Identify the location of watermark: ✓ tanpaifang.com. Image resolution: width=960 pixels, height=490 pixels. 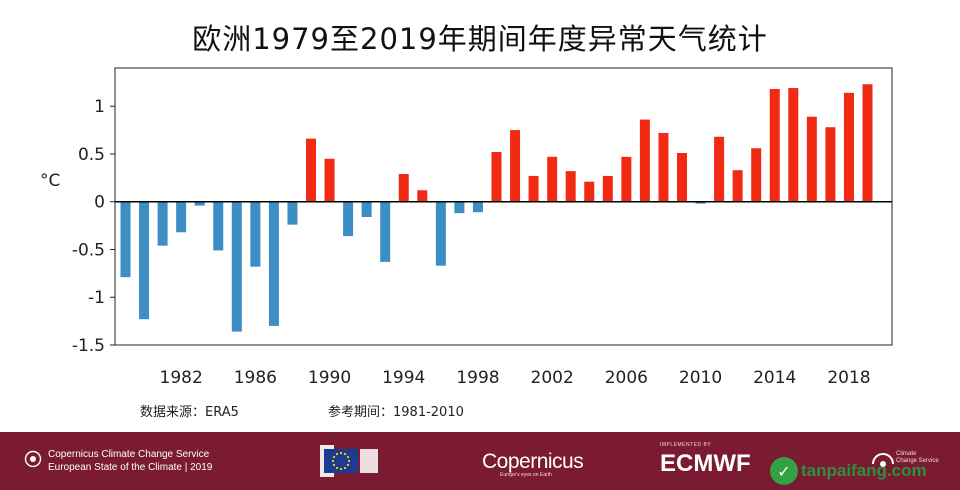
(848, 471).